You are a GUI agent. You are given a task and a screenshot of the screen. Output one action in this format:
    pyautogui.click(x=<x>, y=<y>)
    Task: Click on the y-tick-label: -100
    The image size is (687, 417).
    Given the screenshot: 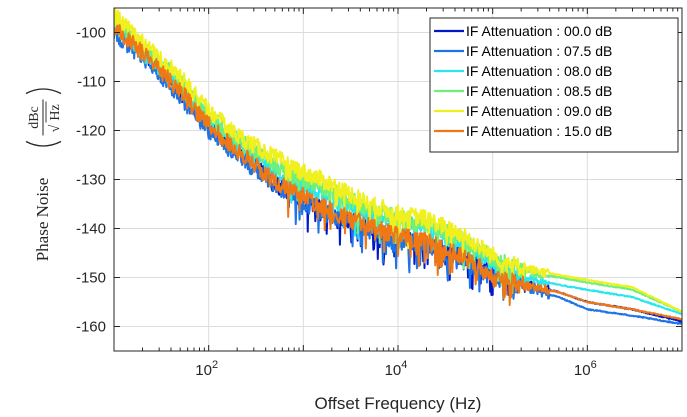 What is the action you would take?
    pyautogui.click(x=91, y=33)
    